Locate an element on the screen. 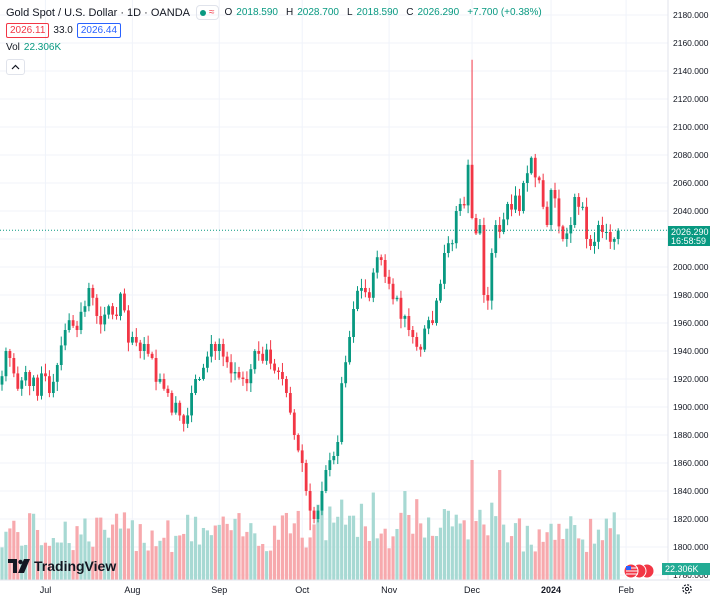 This screenshot has height=600, width=710. collapse-legend-button is located at coordinates (15, 67).